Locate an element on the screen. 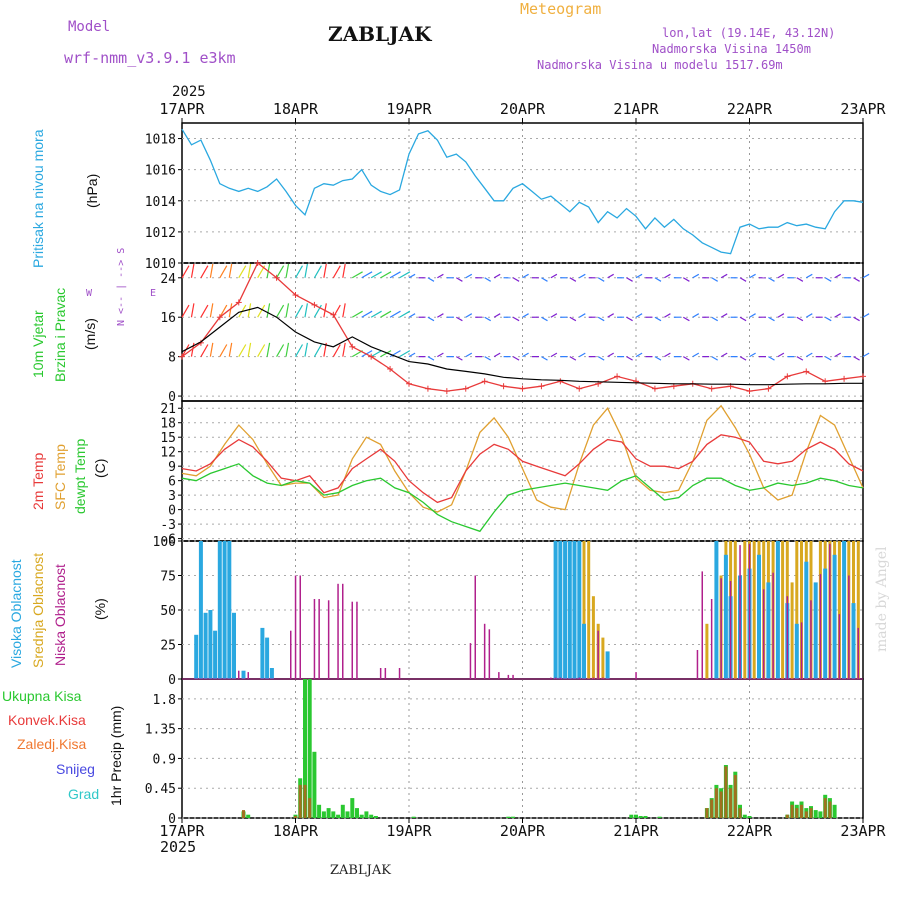 Image resolution: width=900 pixels, height=904 pixels. y-tick-label: 100 is located at coordinates (164, 542).